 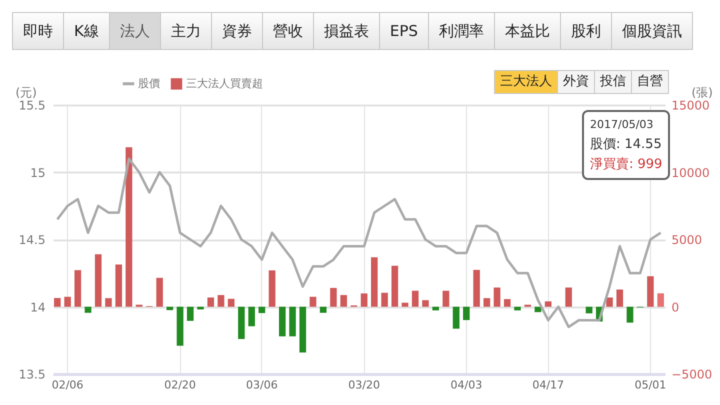 What do you see at coordinates (38, 173) in the screenshot?
I see `y-tick-label: 15` at bounding box center [38, 173].